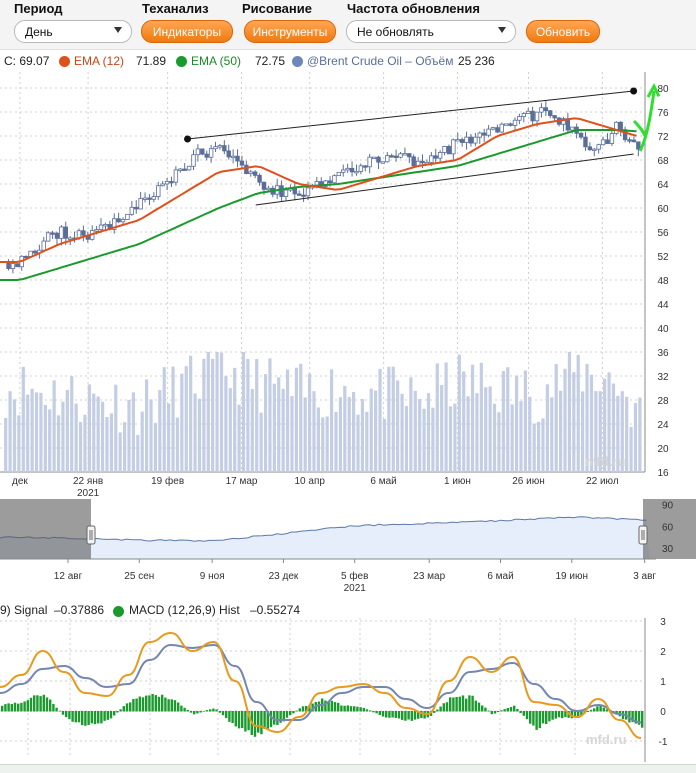  What do you see at coordinates (663, 233) in the screenshot?
I see `y-tick-label: 56` at bounding box center [663, 233].